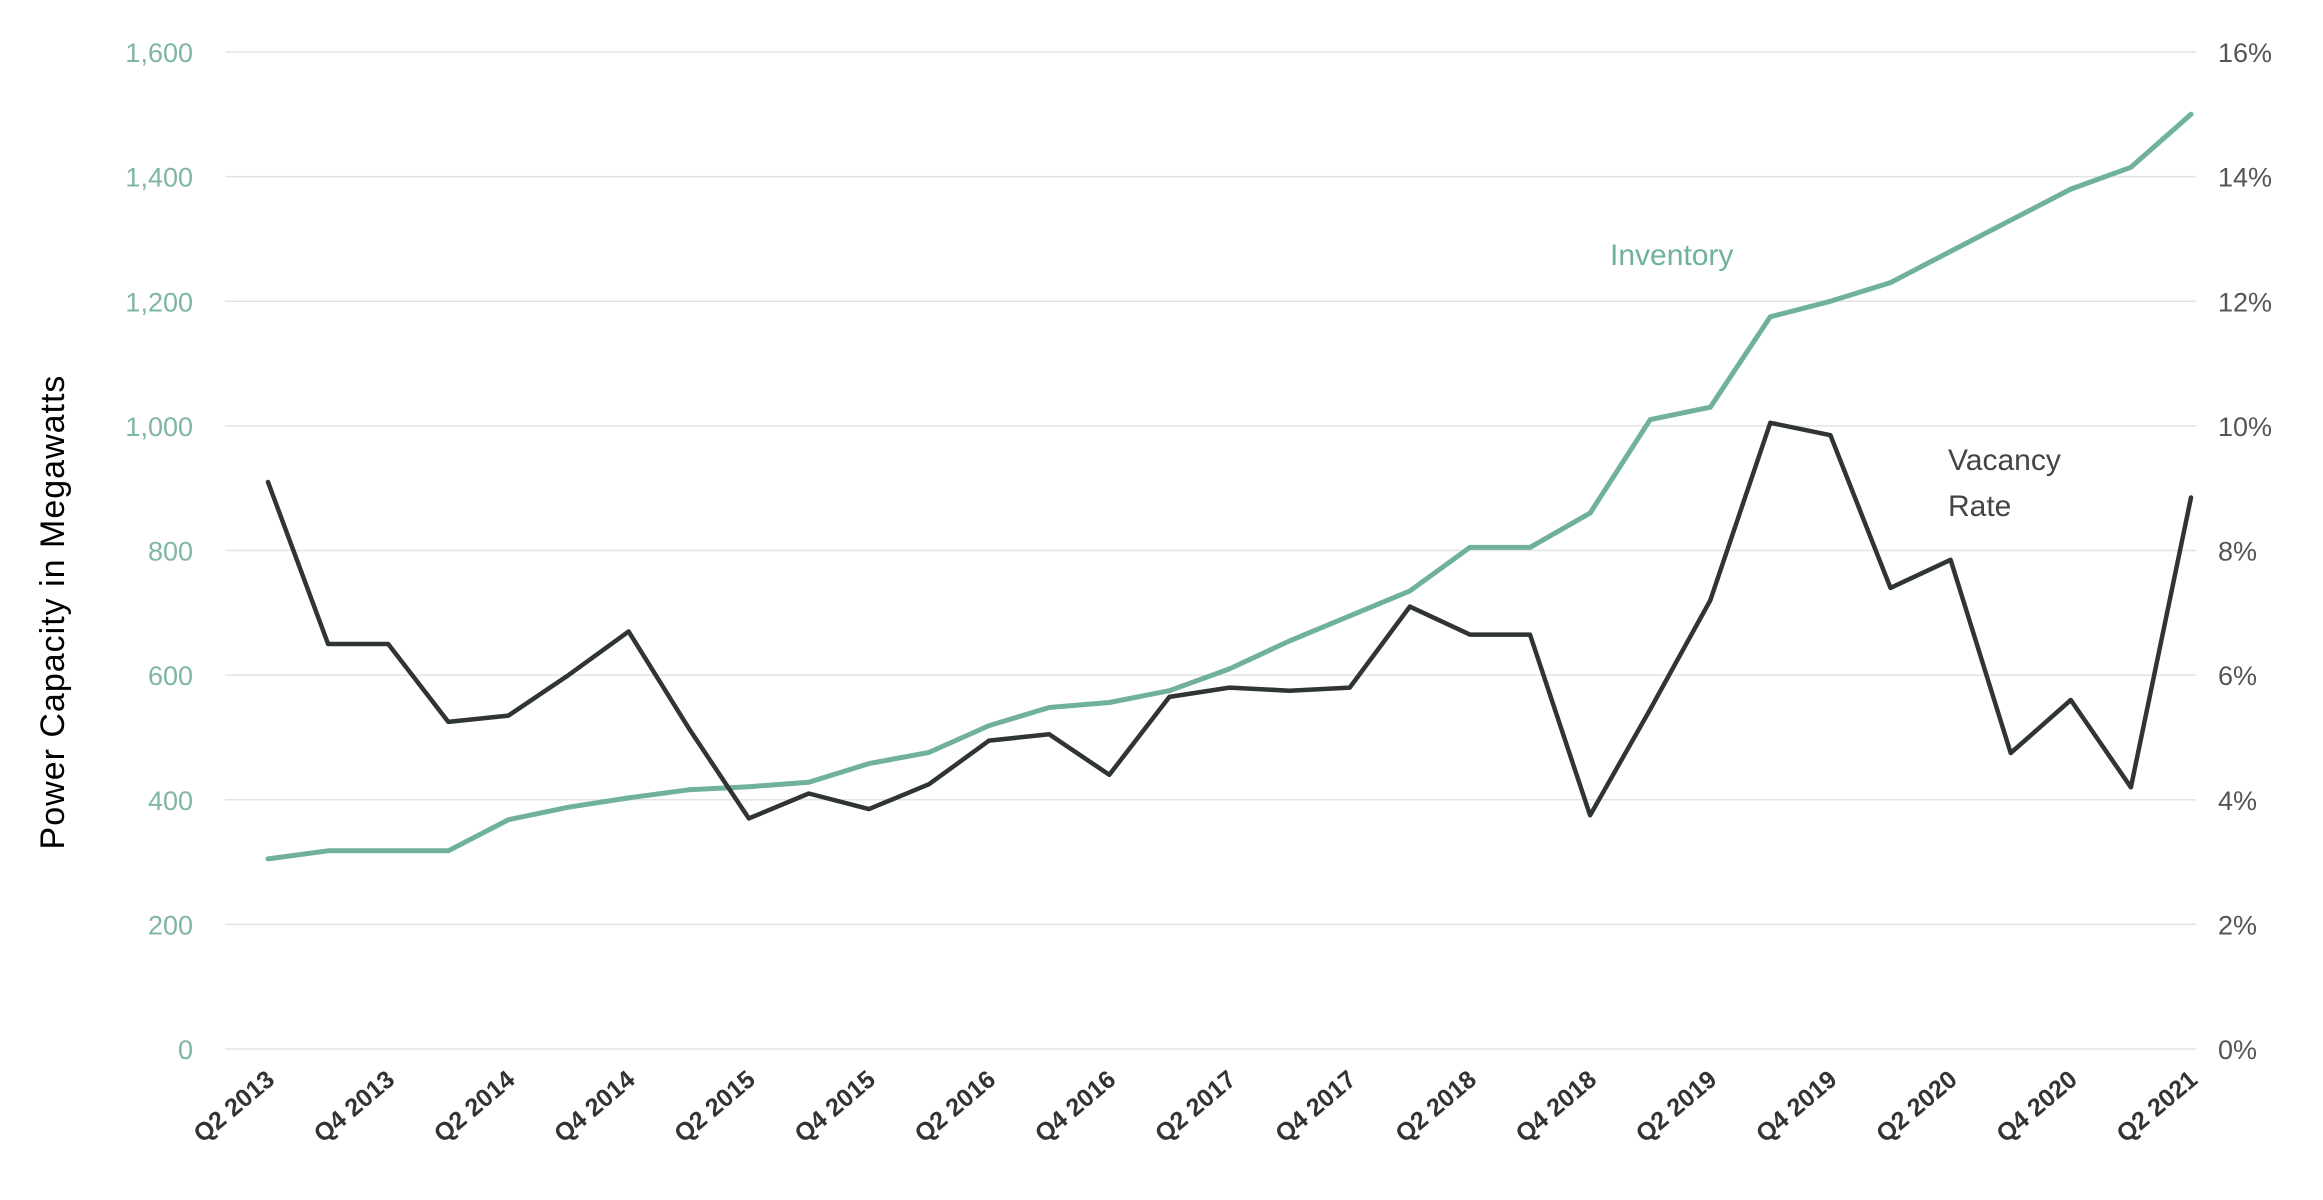 Image resolution: width=2323 pixels, height=1200 pixels. Describe the element at coordinates (159, 178) in the screenshot. I see `left-y-tick-label: 1,400` at that location.